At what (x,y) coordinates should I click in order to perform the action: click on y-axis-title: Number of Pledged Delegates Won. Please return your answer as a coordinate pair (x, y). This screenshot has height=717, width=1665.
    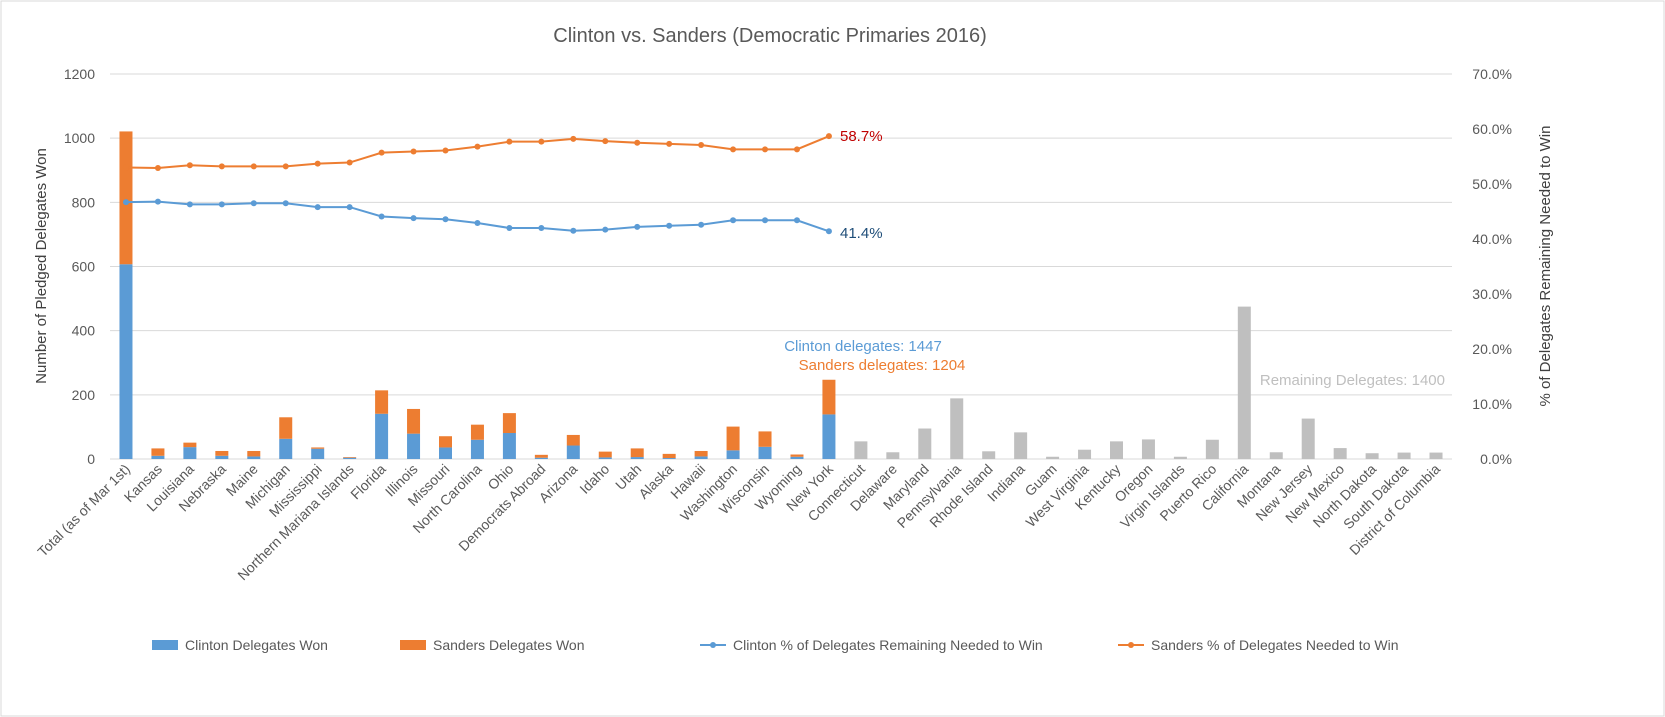
    Looking at the image, I should click on (41, 266).